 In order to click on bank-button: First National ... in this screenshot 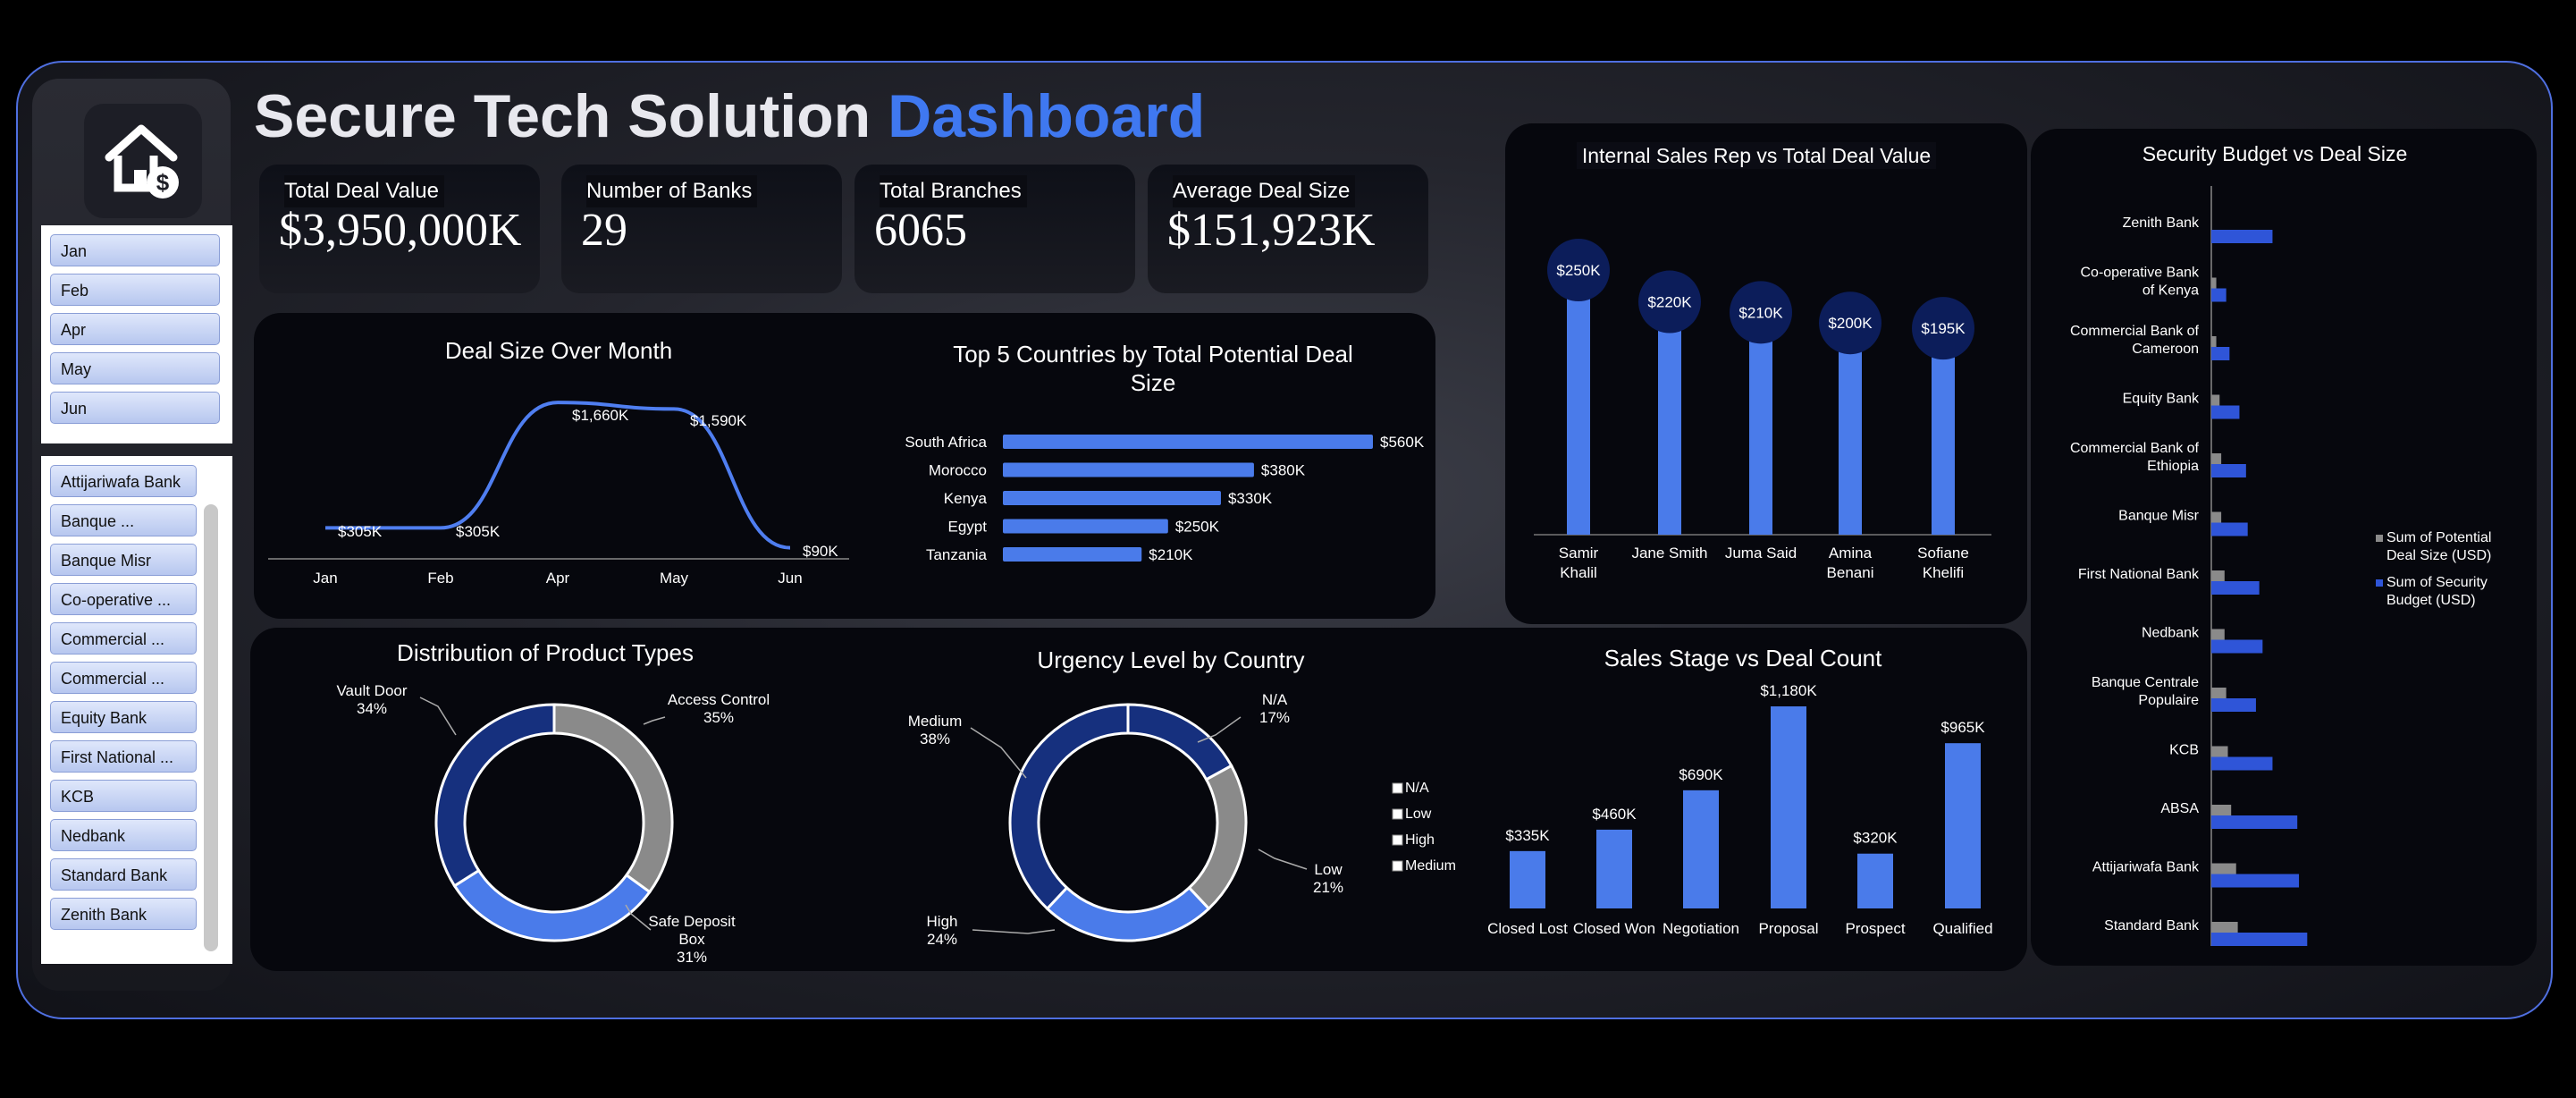, I will do `click(123, 756)`.